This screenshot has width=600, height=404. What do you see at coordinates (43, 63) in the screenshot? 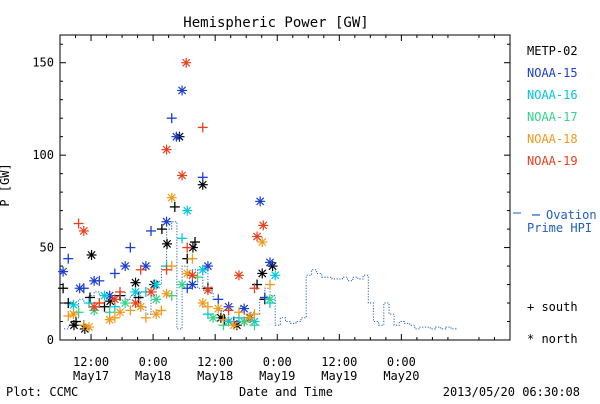
I see `y-tick-label: 150` at bounding box center [43, 63].